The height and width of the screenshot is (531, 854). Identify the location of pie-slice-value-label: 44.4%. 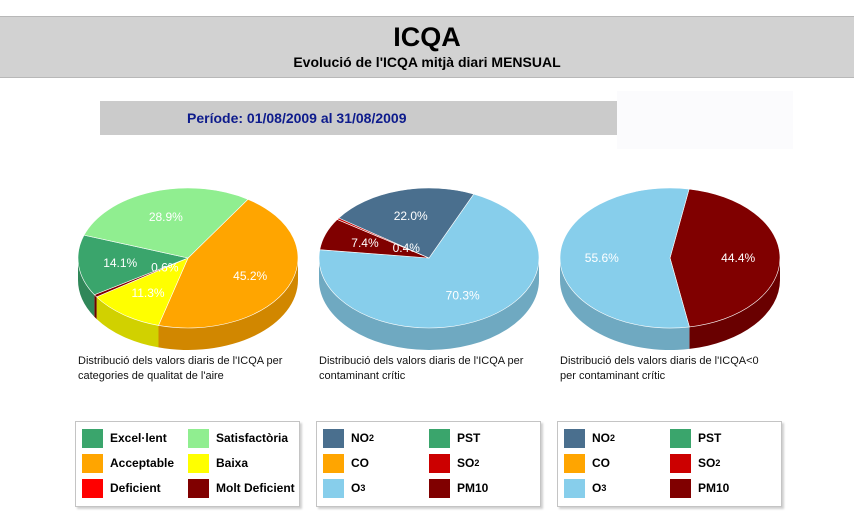
(738, 258).